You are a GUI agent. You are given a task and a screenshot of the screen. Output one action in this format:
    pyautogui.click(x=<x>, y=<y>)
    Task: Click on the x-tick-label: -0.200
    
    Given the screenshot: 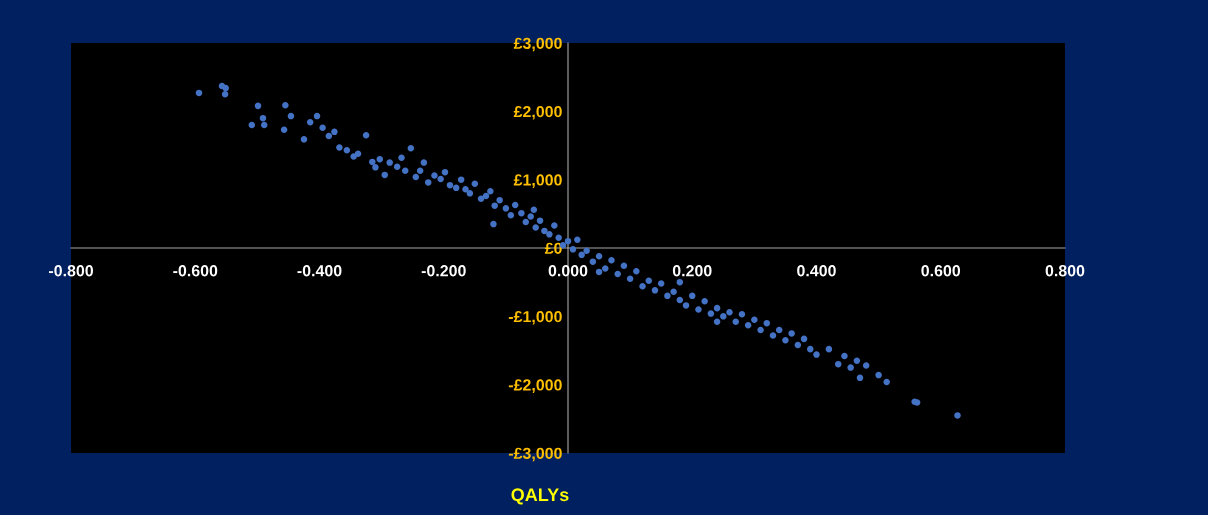 What is the action you would take?
    pyautogui.click(x=443, y=271)
    